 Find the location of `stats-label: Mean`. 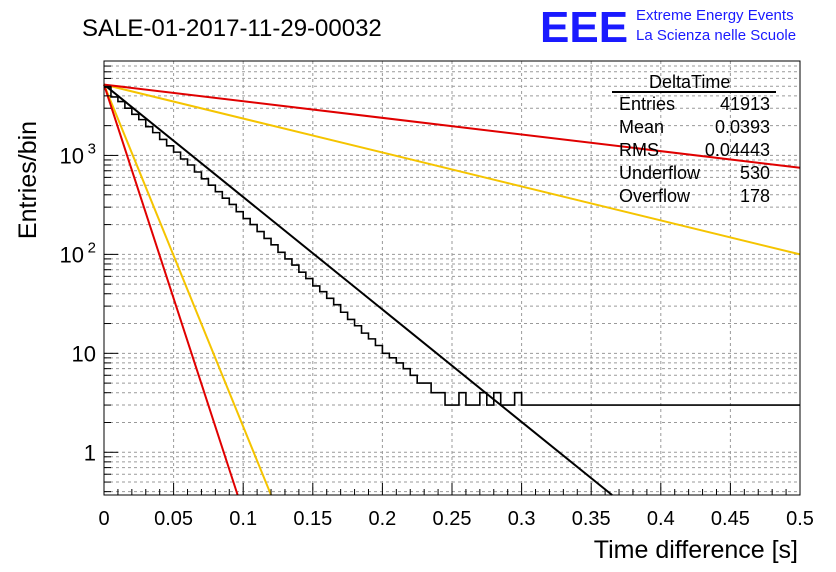

stats-label: Mean is located at coordinates (641, 127).